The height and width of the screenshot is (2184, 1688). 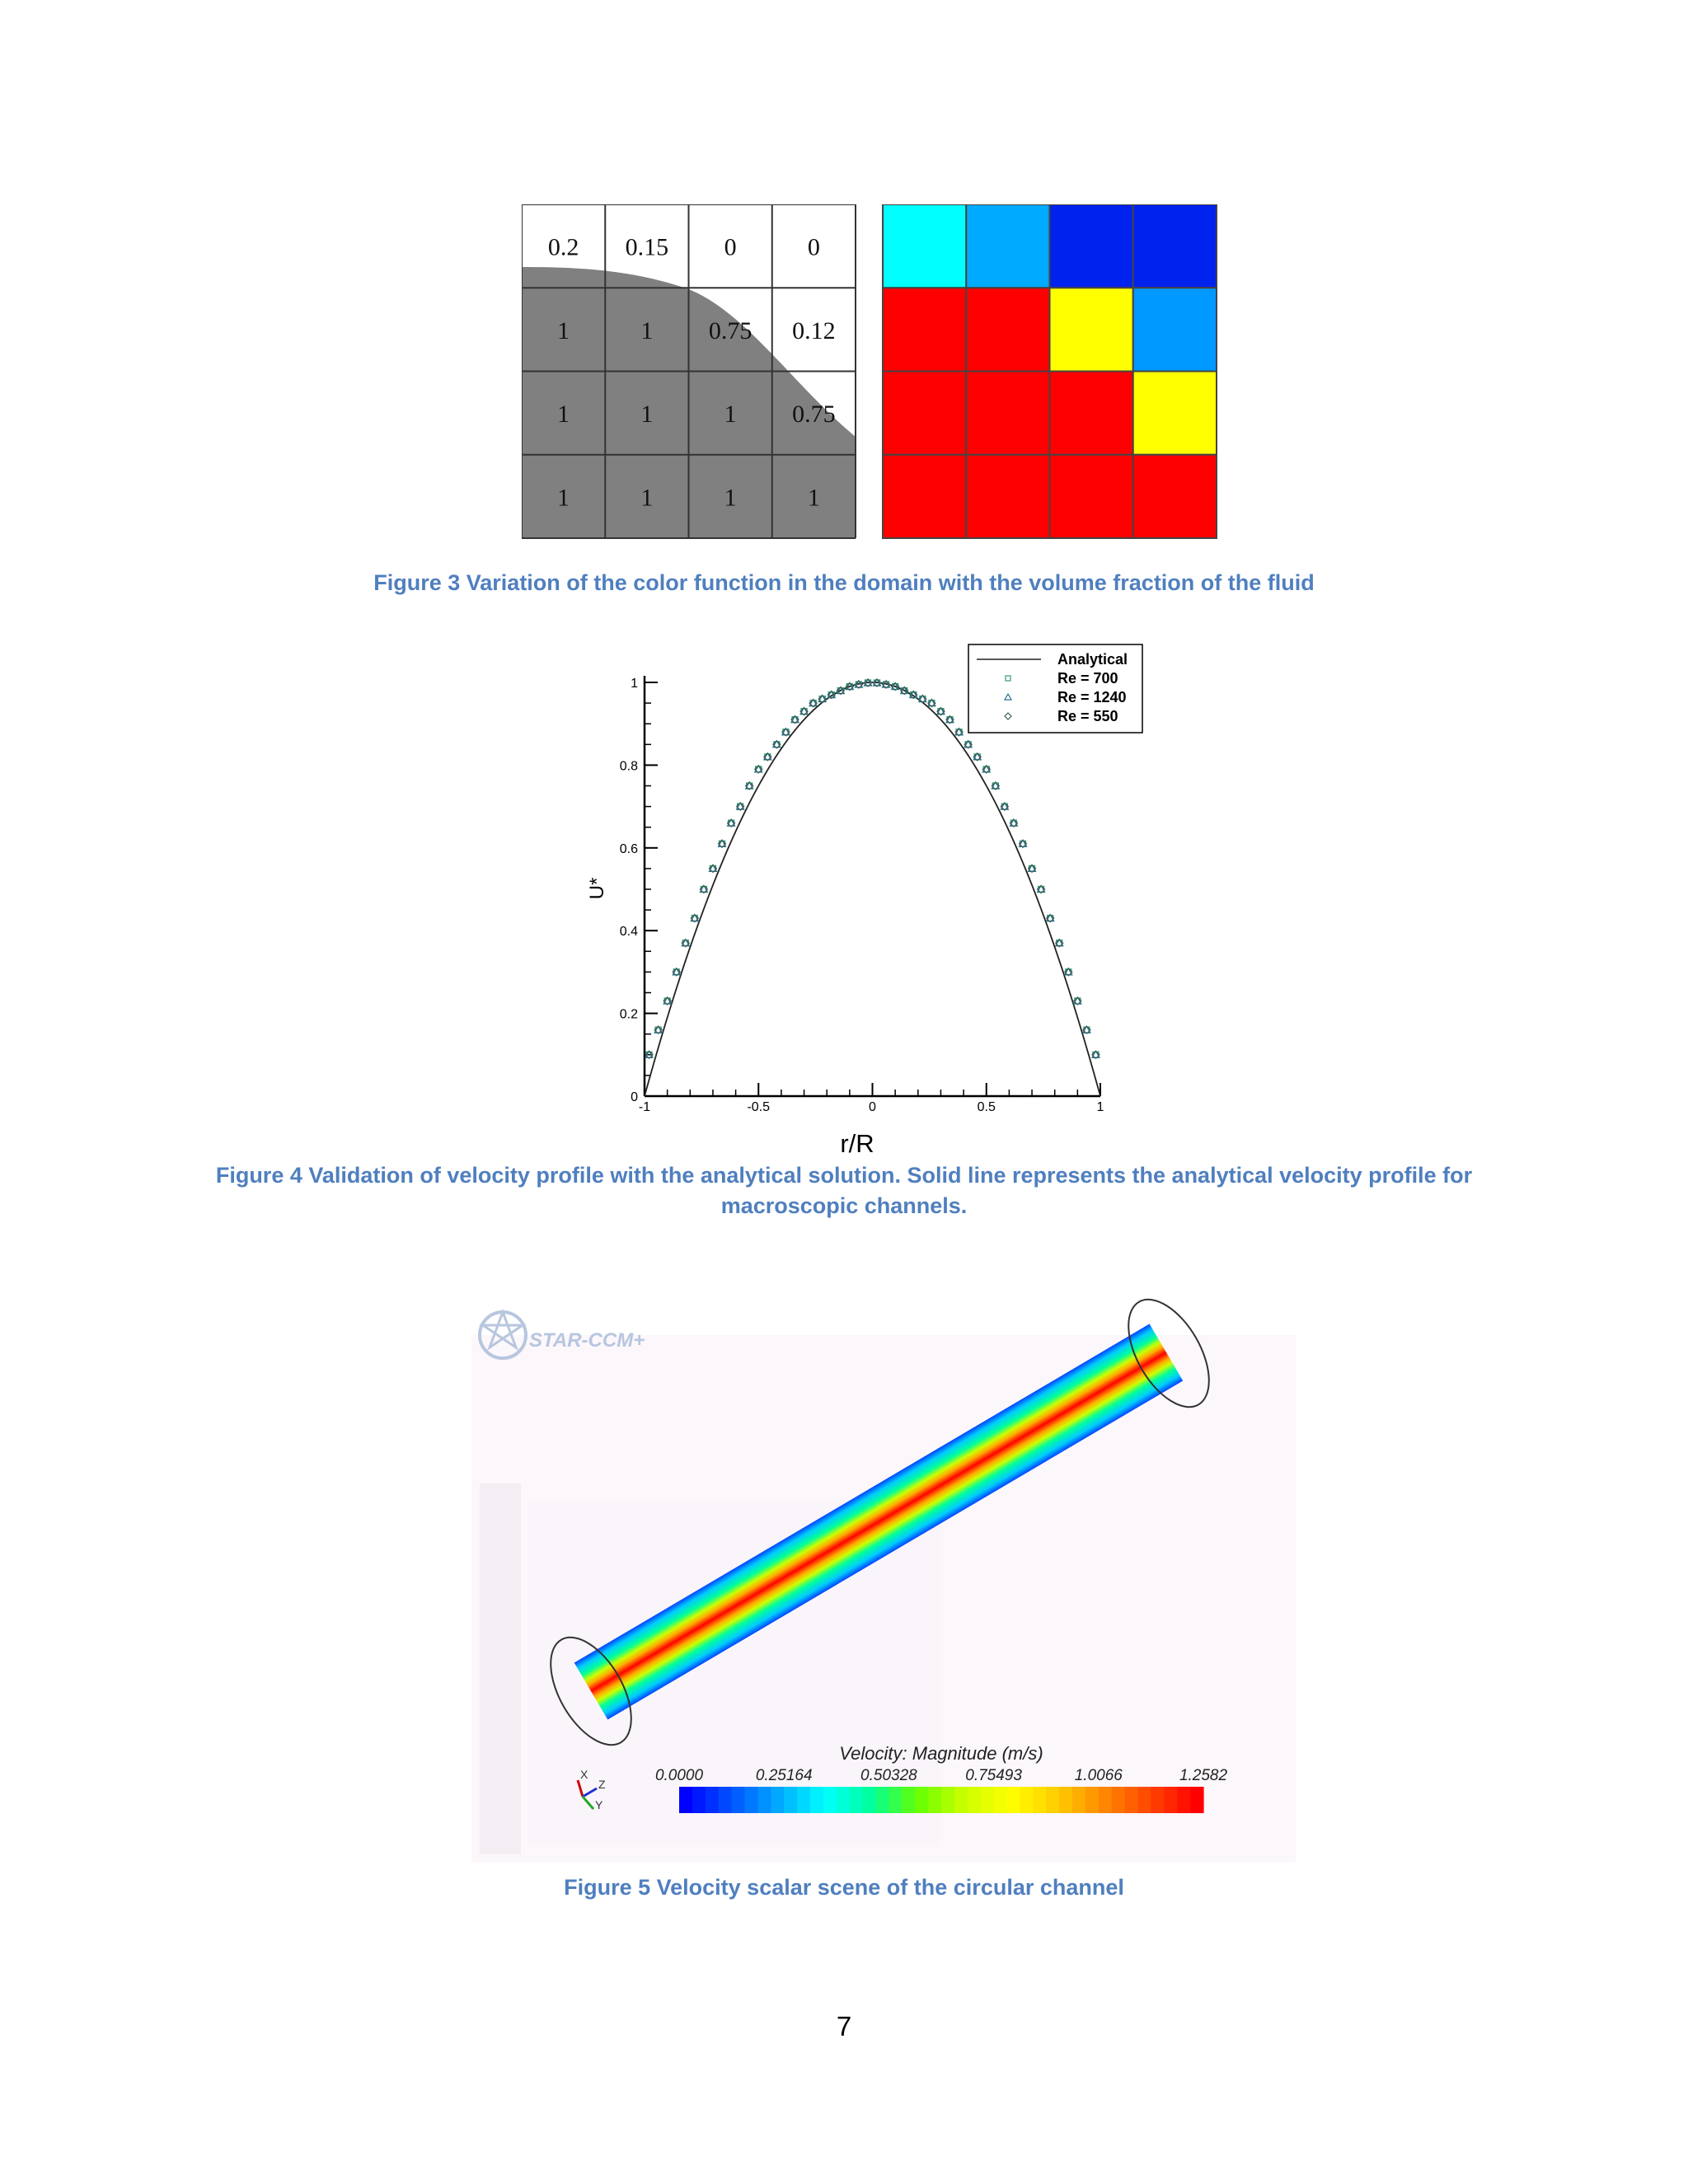 What do you see at coordinates (731, 330) in the screenshot?
I see `grid-value-cell: 0.75` at bounding box center [731, 330].